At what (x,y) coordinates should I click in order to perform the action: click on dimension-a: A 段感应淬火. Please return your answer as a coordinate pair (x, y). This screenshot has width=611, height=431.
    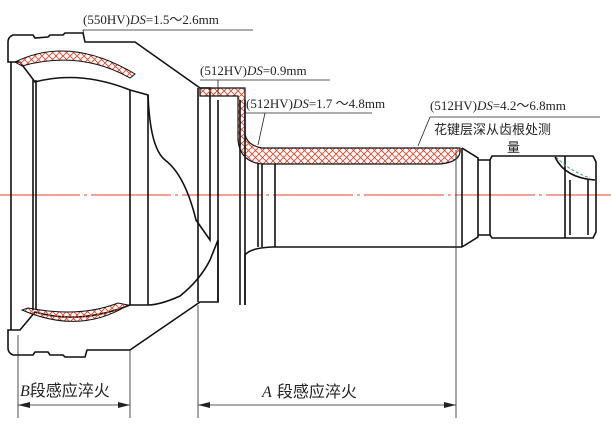
    Looking at the image, I should click on (326, 361).